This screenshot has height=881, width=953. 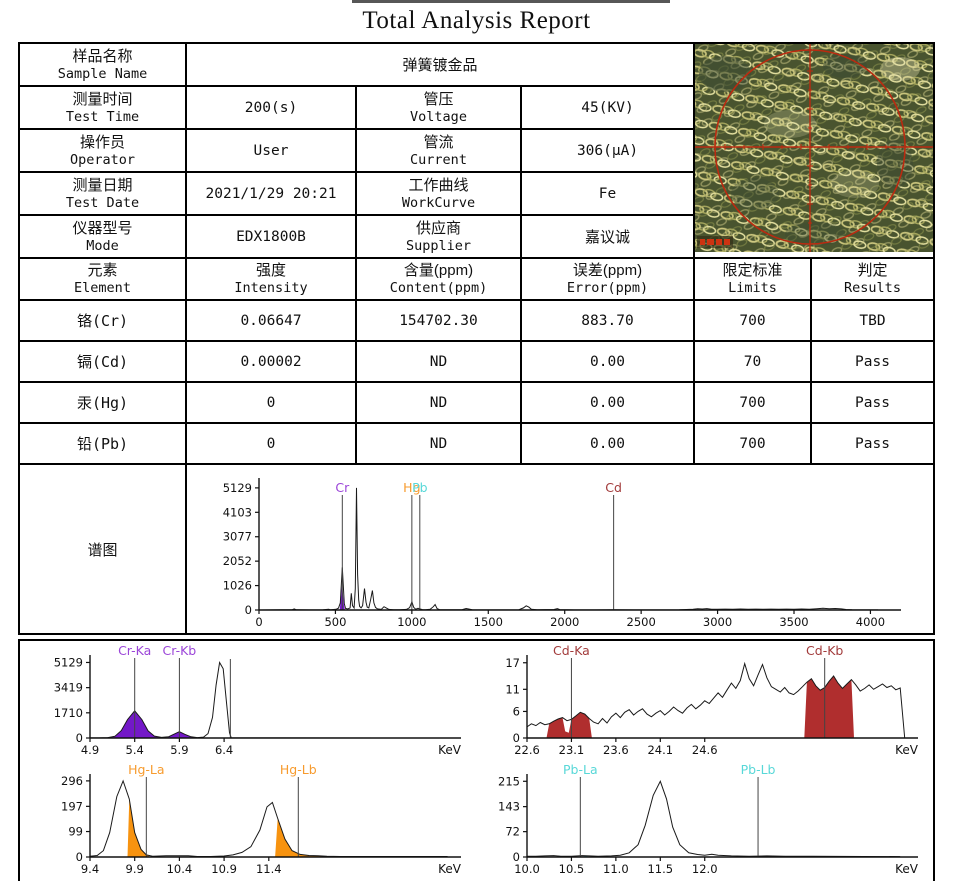 What do you see at coordinates (527, 869) in the screenshot?
I see `svg-text: 10.0` at bounding box center [527, 869].